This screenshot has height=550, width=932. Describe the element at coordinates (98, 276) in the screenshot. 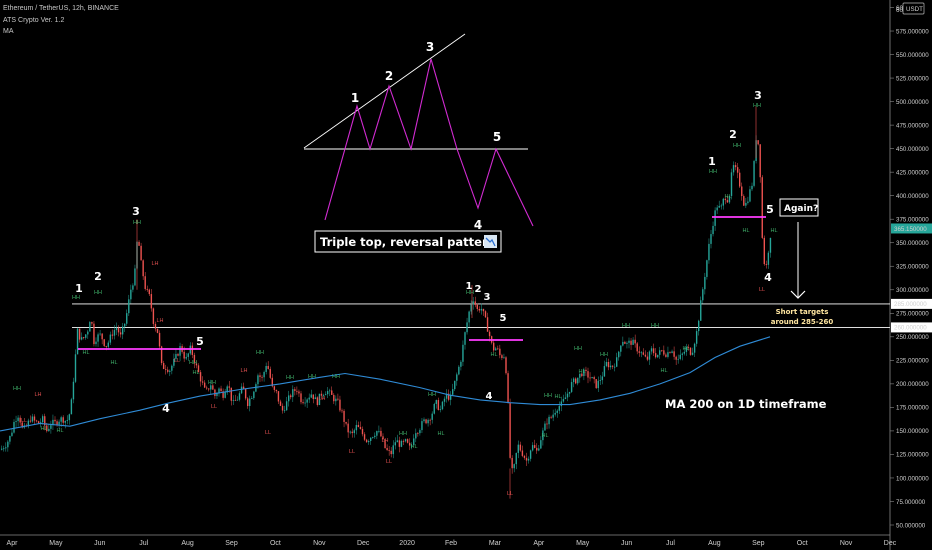

I see `wave1-number-2: 2` at that location.